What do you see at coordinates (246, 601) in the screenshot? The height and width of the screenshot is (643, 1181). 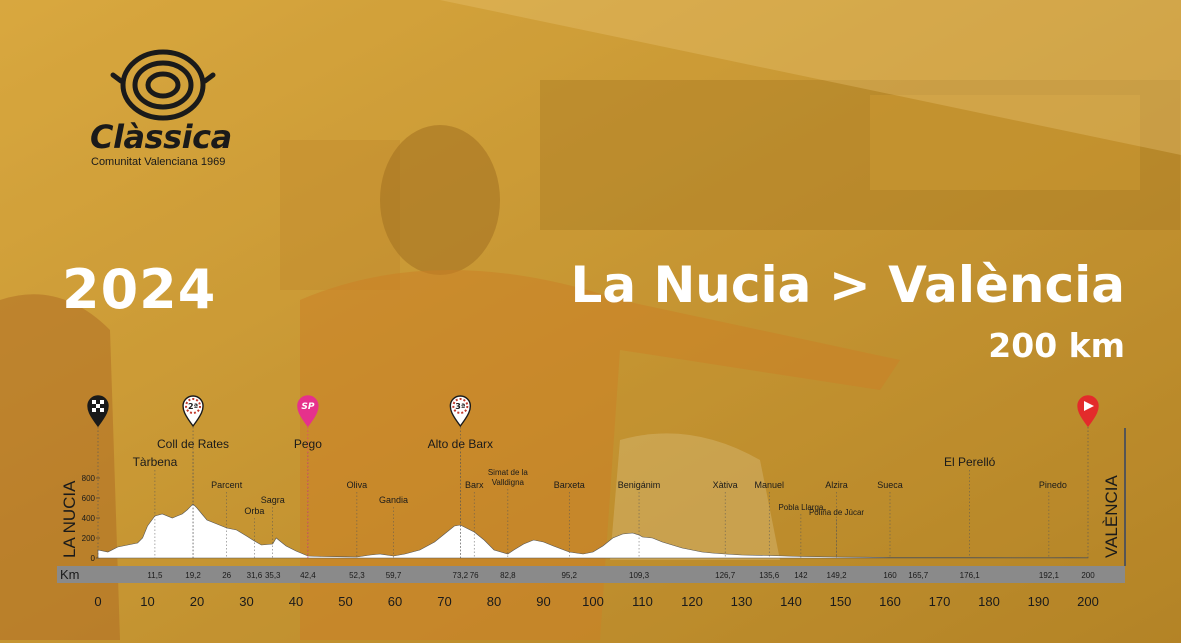 I see `km-axis-tick: 30` at bounding box center [246, 601].